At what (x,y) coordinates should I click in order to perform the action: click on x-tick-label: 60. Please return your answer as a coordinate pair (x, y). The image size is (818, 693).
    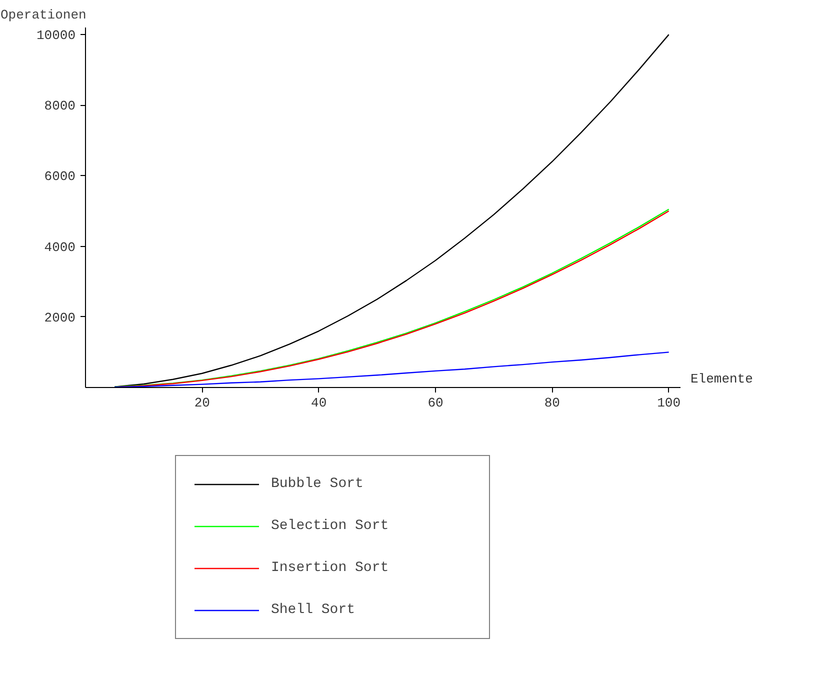
    Looking at the image, I should click on (436, 403).